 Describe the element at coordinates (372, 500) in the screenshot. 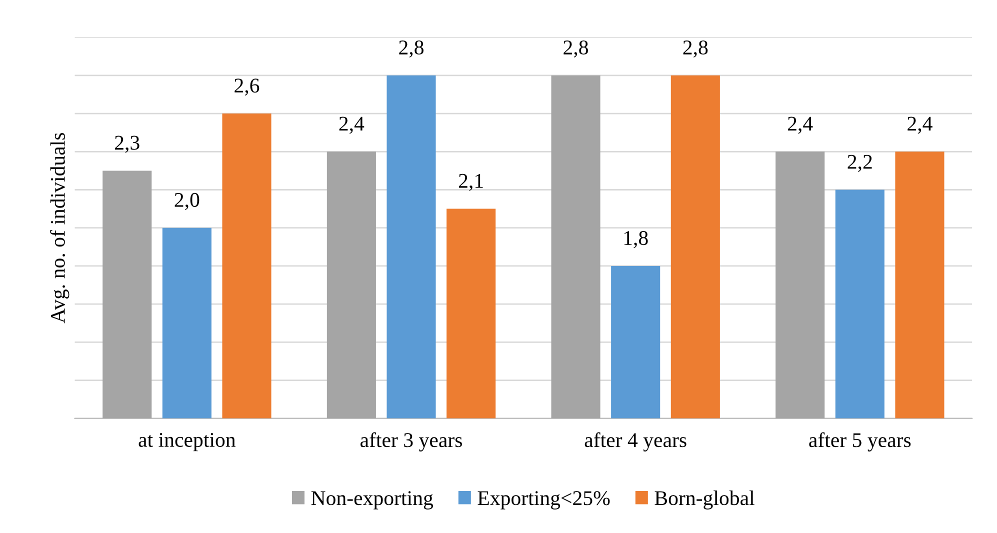

I see `legend-label: Non-exporting` at that location.